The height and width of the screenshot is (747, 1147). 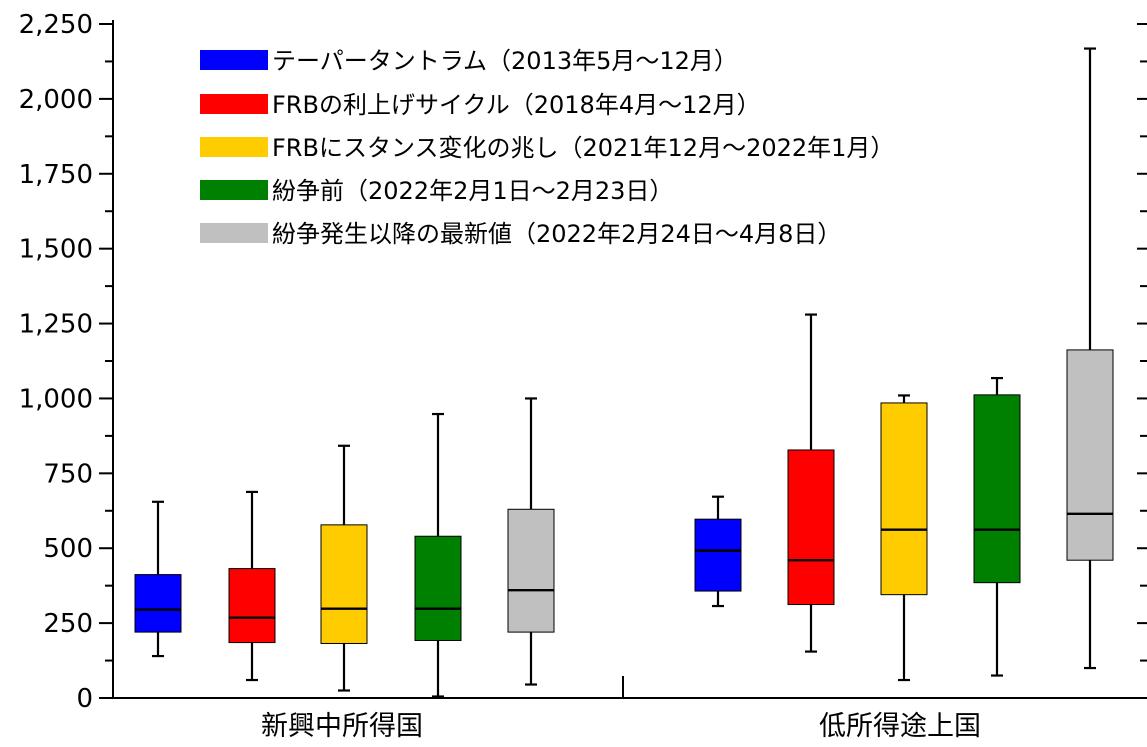 I want to click on y-tick-label: 1,000, so click(x=56, y=399).